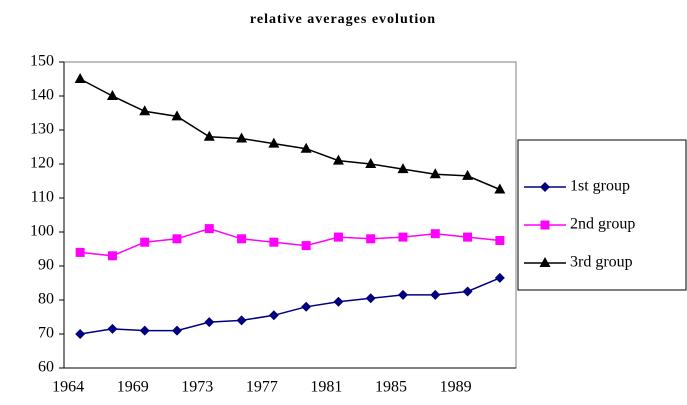  I want to click on x-tick-label: 1989, so click(456, 387).